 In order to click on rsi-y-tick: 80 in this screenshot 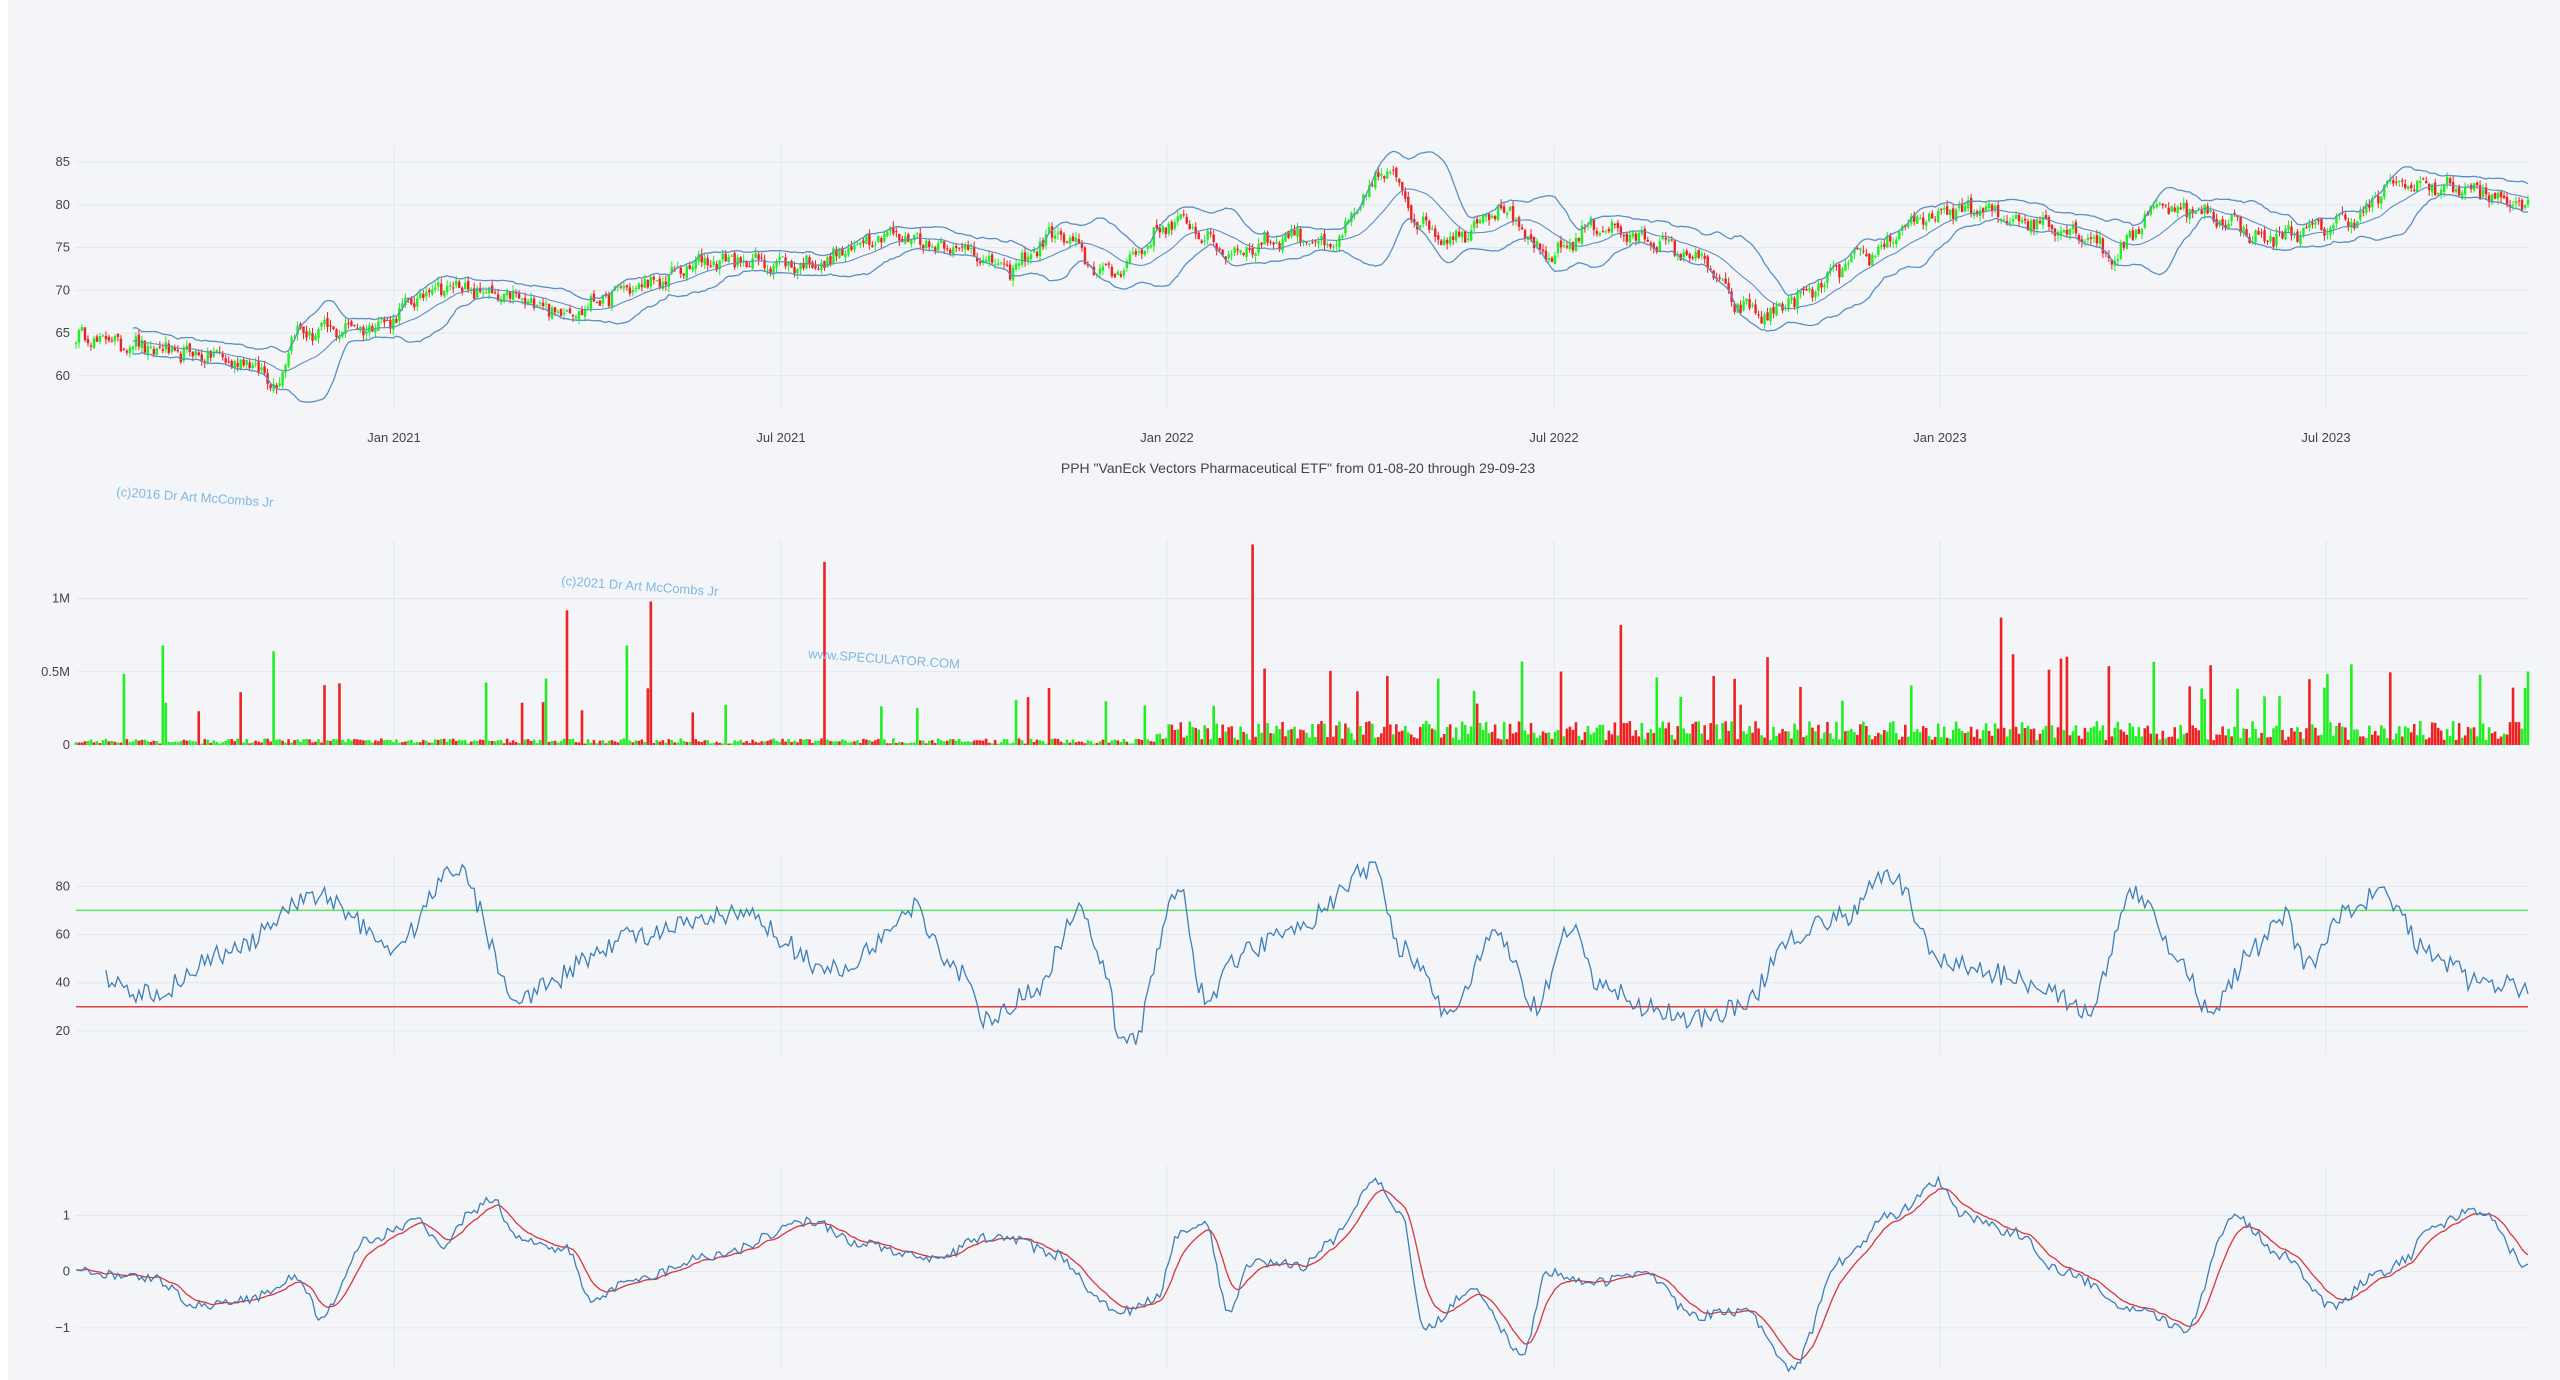, I will do `click(63, 885)`.